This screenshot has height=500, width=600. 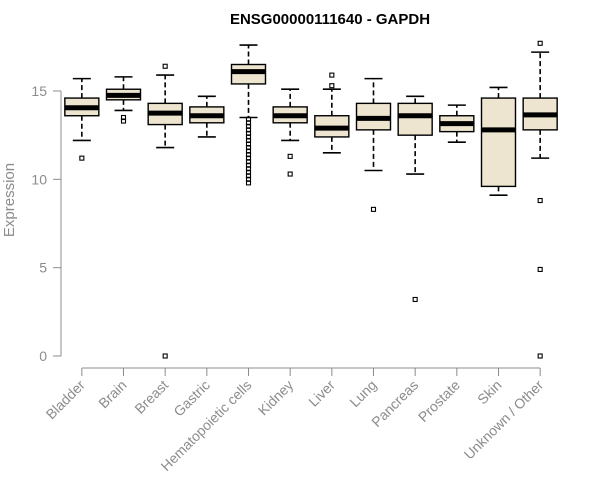 I want to click on x-tick-label: Prostate, so click(x=439, y=401).